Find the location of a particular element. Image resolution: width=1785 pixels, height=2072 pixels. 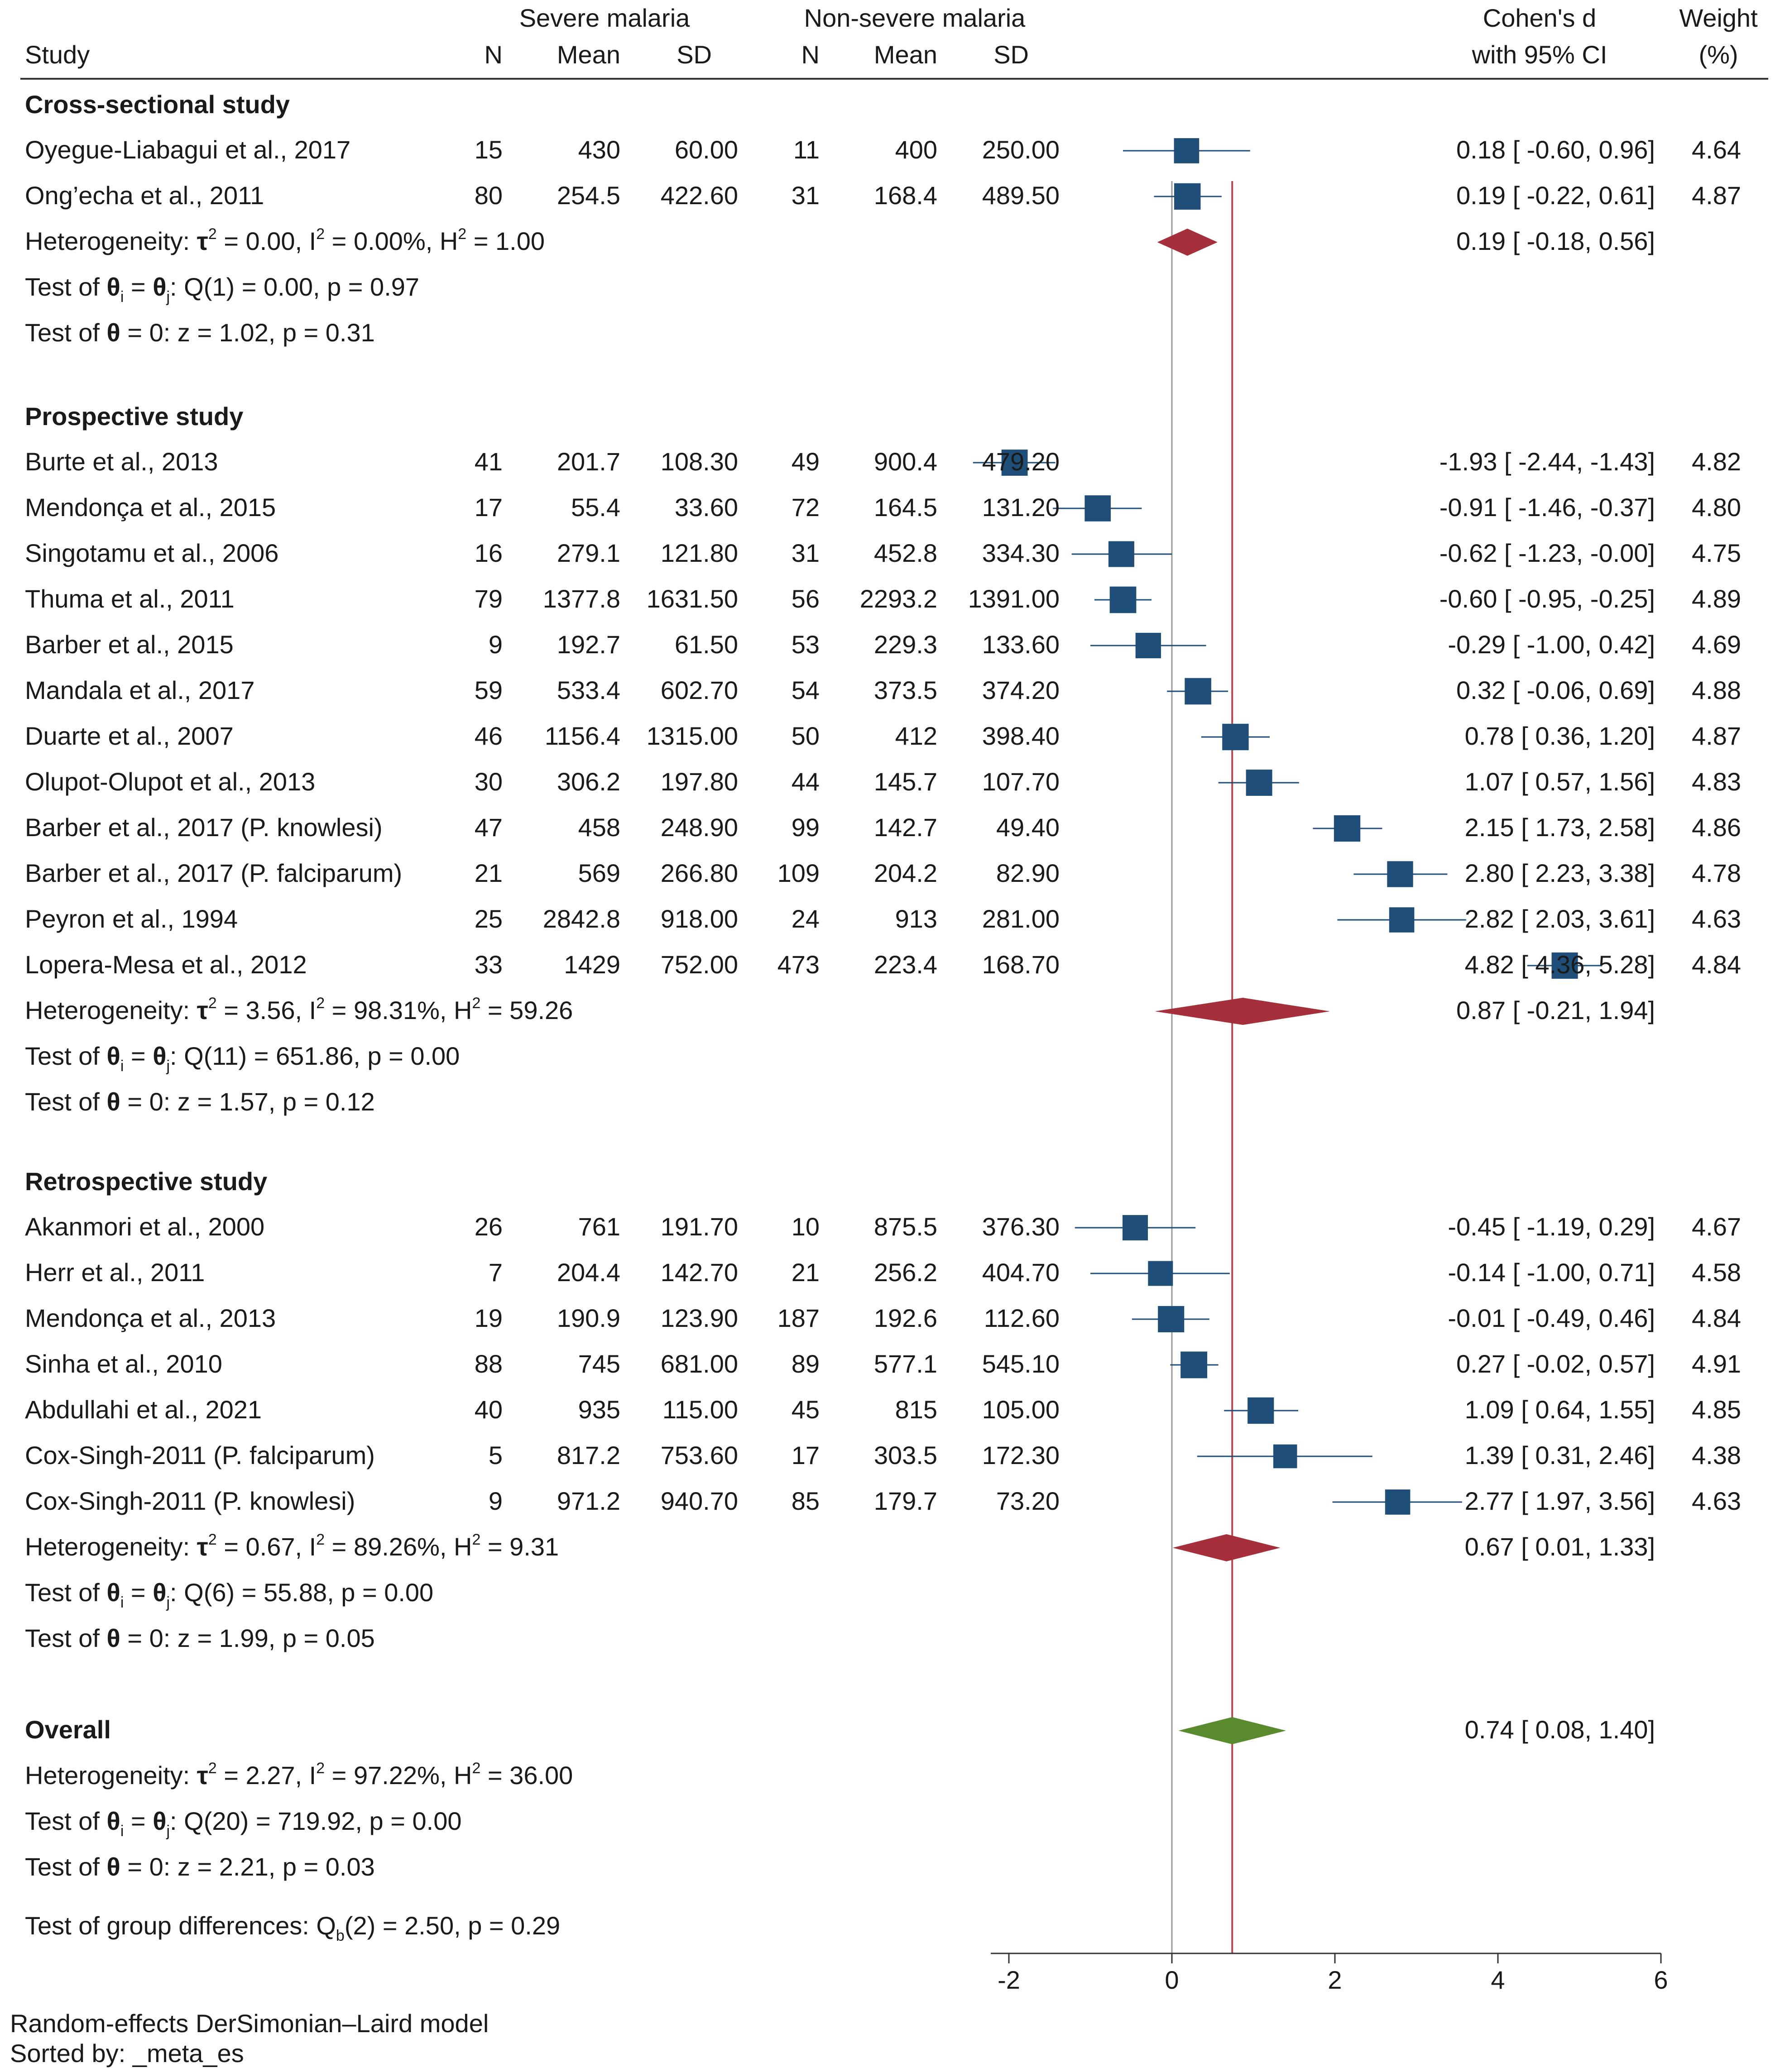

mean1-value: 1429 is located at coordinates (592, 964).